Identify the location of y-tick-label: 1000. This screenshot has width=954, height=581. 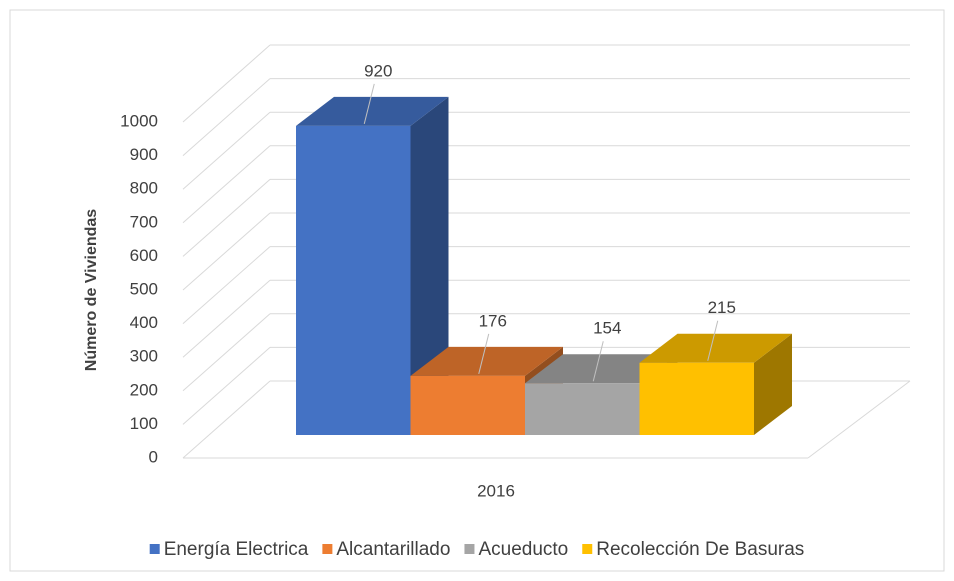
(139, 120).